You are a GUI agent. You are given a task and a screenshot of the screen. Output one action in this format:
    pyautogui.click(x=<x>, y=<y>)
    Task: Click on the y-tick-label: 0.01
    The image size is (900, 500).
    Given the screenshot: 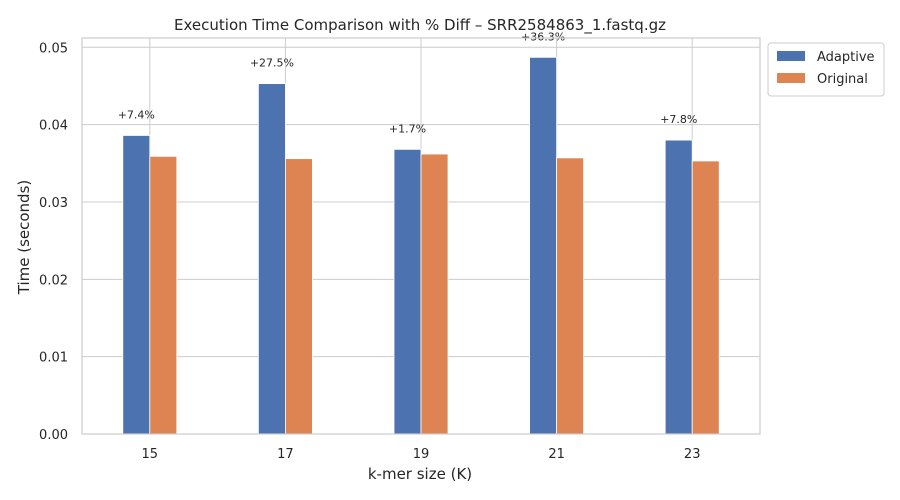 What is the action you would take?
    pyautogui.click(x=53, y=358)
    